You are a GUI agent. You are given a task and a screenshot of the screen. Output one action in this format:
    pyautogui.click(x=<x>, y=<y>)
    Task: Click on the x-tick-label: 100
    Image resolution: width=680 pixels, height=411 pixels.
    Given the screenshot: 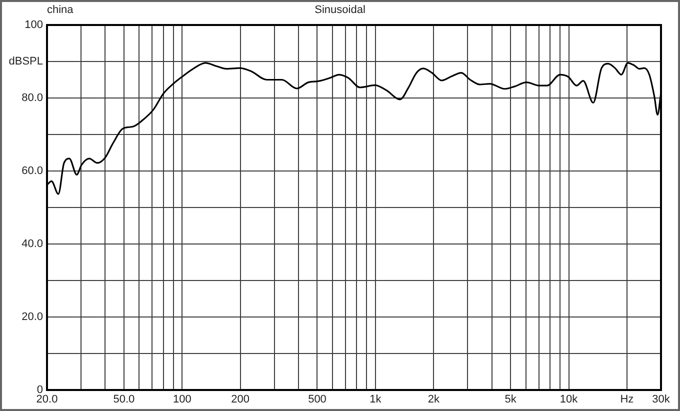 What is the action you would take?
    pyautogui.click(x=182, y=400)
    